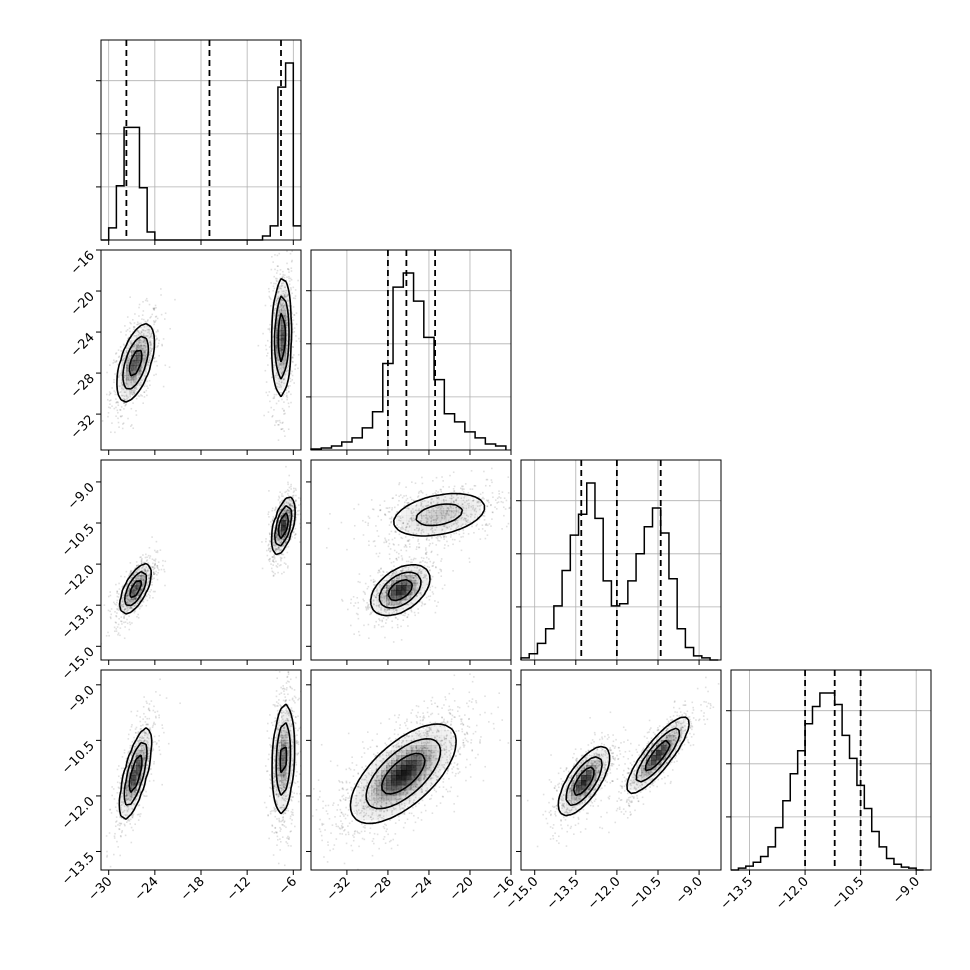 The height and width of the screenshot is (970, 970). Describe the element at coordinates (193, 889) in the screenshot. I see `x-tick-label: −18` at that location.